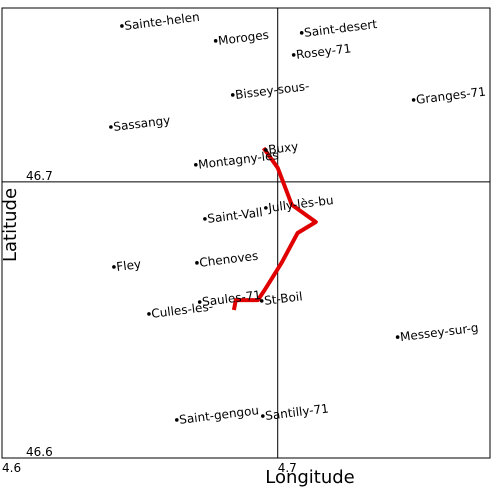 Image resolution: width=500 pixels, height=500 pixels. What do you see at coordinates (287, 468) in the screenshot?
I see `x-tick-label: 4.7` at bounding box center [287, 468].